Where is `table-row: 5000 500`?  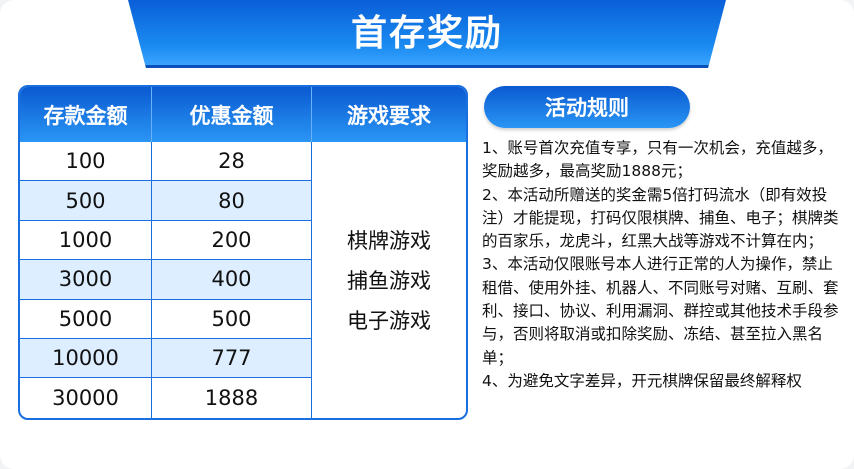 table-row: 5000 500 is located at coordinates (166, 319).